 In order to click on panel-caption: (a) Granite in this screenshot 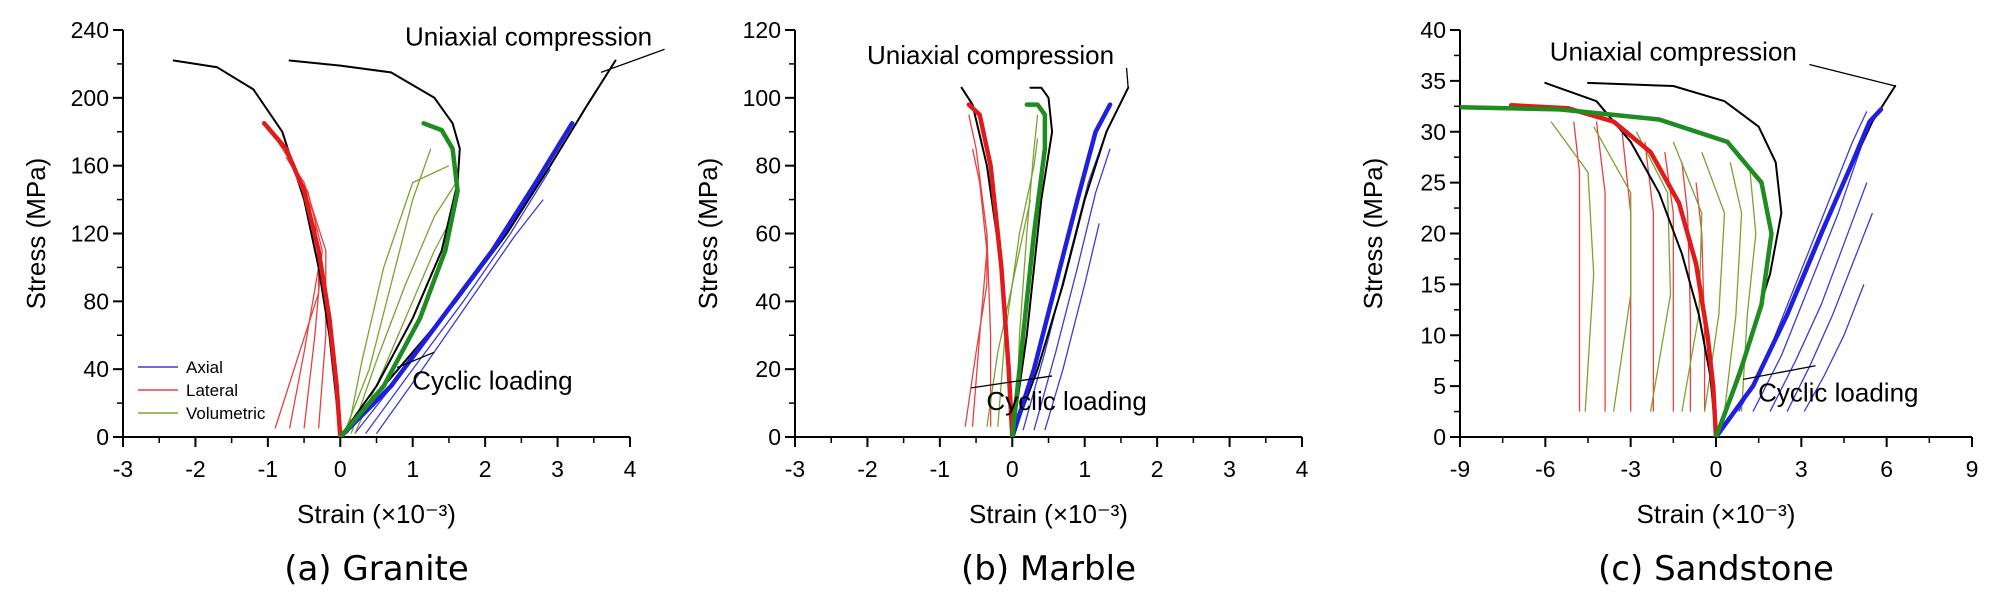, I will do `click(376, 569)`.